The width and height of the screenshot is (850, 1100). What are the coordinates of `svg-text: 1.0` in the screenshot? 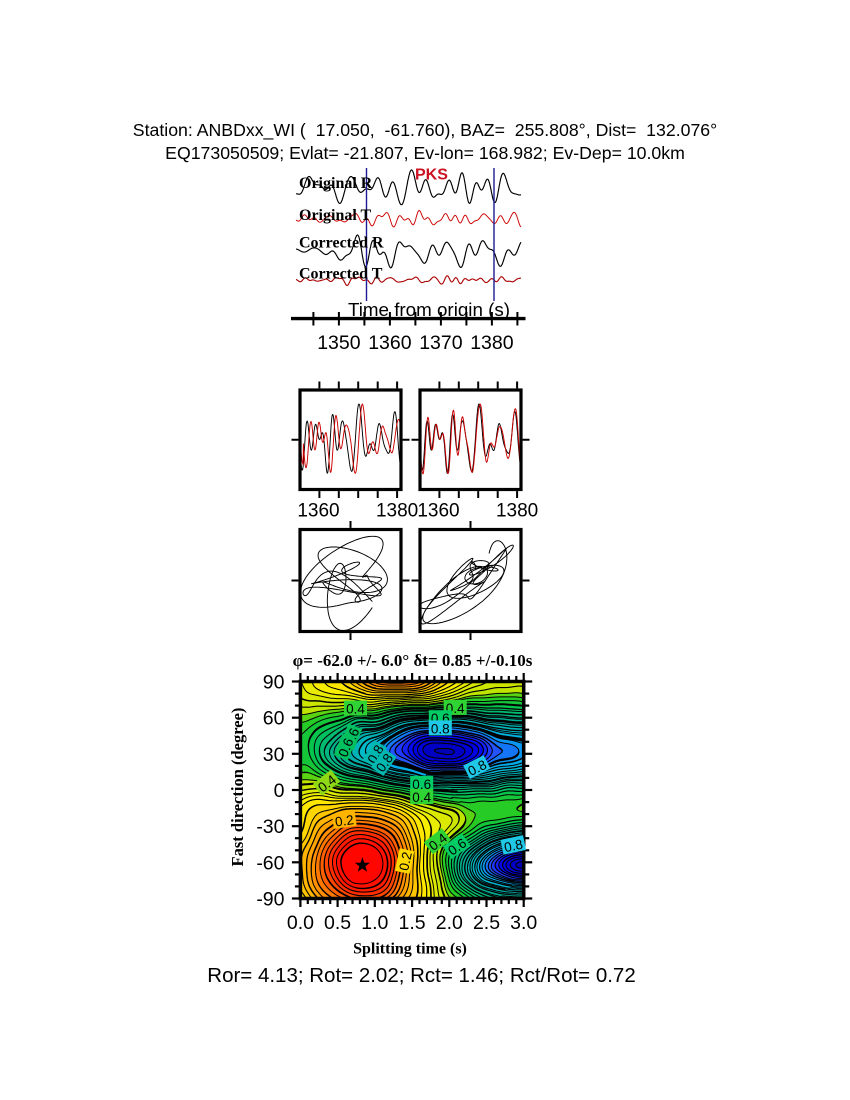 It's located at (374, 923).